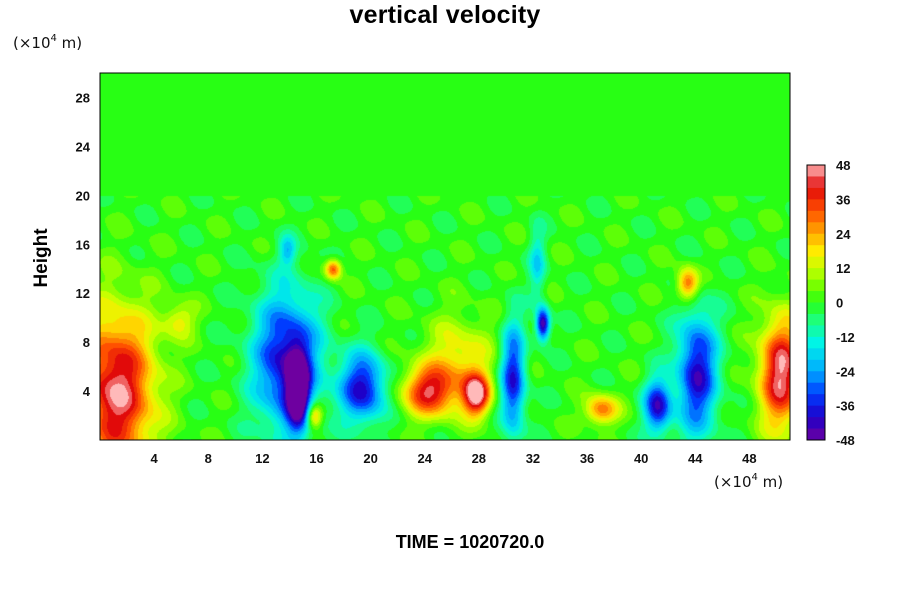 Image resolution: width=900 pixels, height=600 pixels. What do you see at coordinates (754, 477) in the screenshot?
I see `x-unit-exponent: 4` at bounding box center [754, 477].